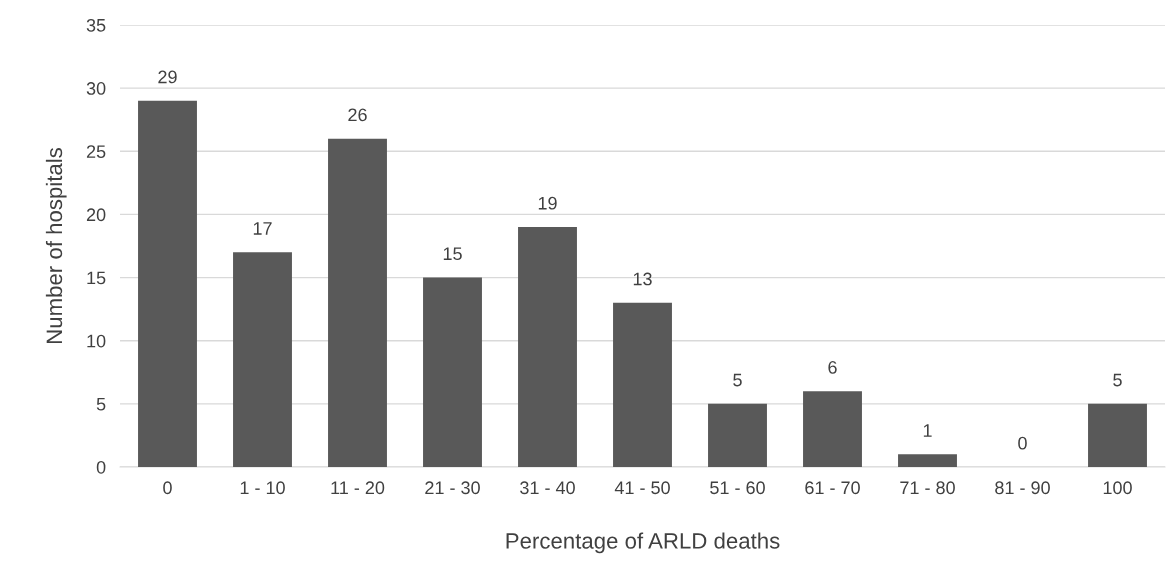 The width and height of the screenshot is (1167, 573). Describe the element at coordinates (96, 278) in the screenshot. I see `y-tick-label: 15` at that location.